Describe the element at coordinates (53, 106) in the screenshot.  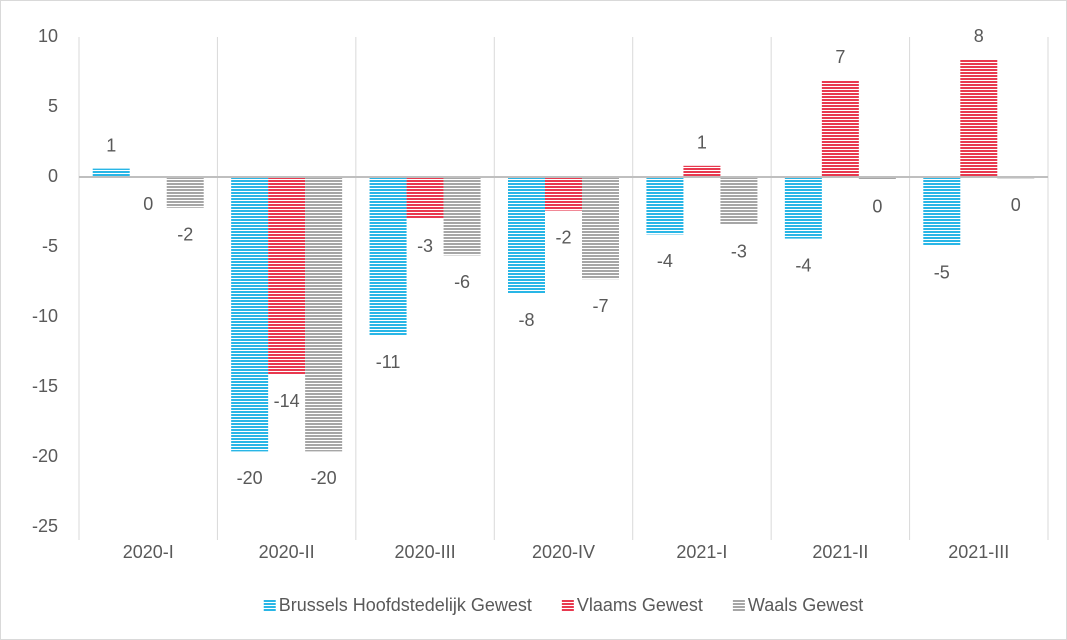
I see `y-tick-label: 5` at that location.